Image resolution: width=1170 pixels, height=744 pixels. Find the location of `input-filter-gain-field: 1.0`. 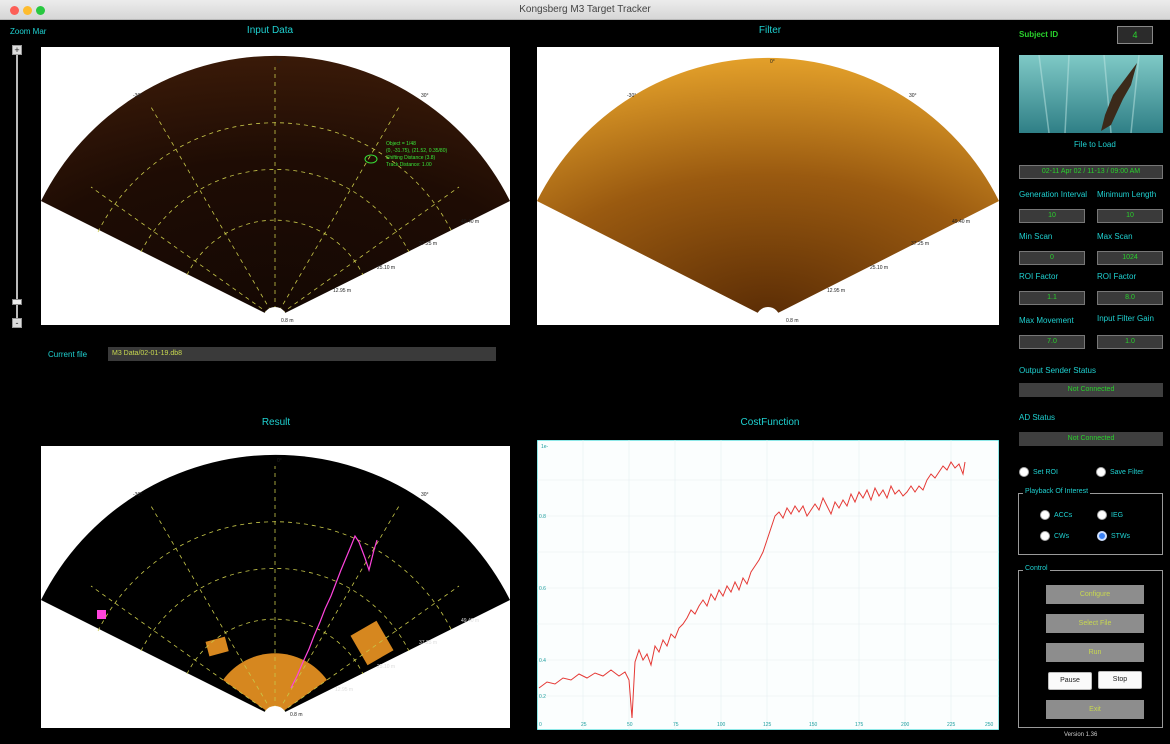

input-filter-gain-field: 1.0 is located at coordinates (1130, 342).